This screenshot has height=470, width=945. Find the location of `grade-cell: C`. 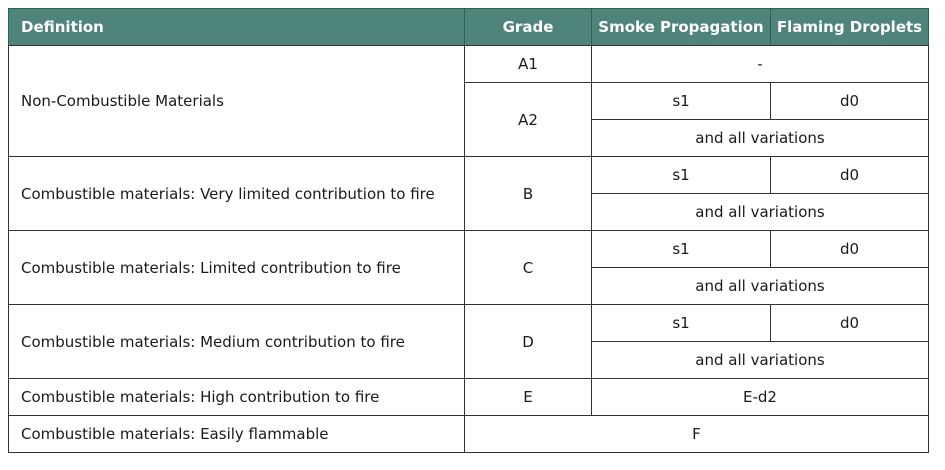

grade-cell: C is located at coordinates (528, 267).